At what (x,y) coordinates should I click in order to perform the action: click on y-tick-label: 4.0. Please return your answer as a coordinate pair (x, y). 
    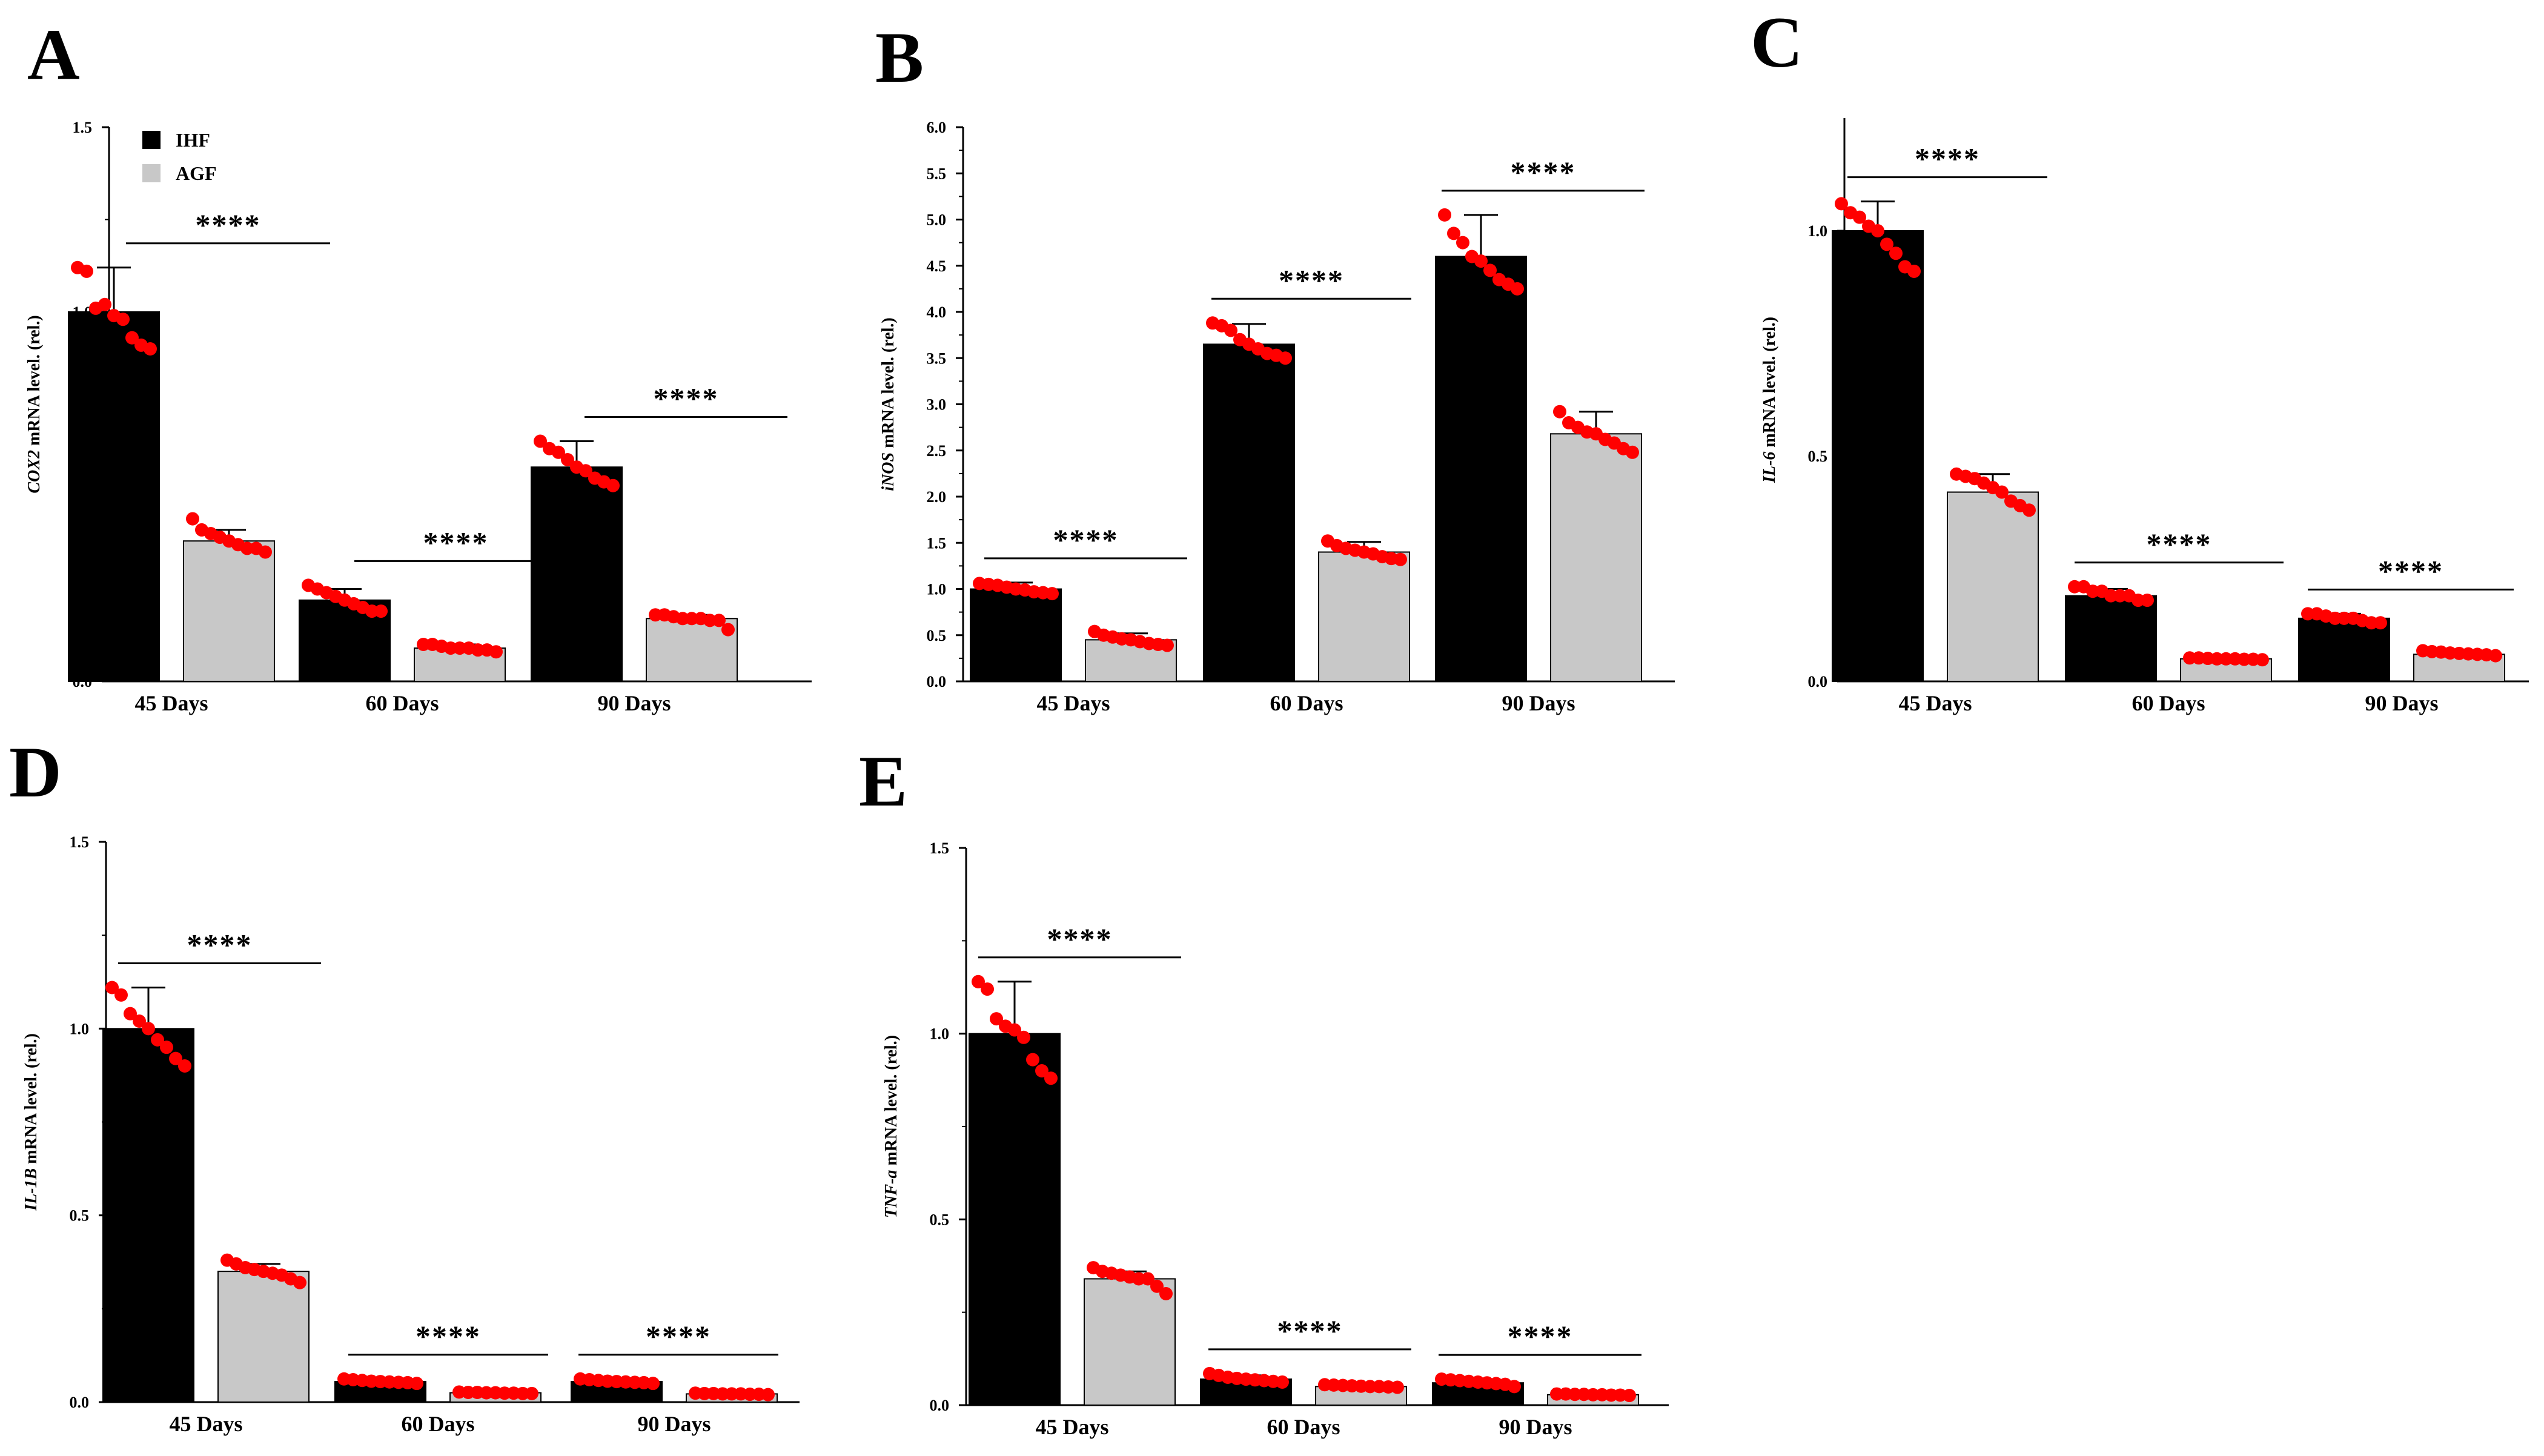
    Looking at the image, I should click on (937, 312).